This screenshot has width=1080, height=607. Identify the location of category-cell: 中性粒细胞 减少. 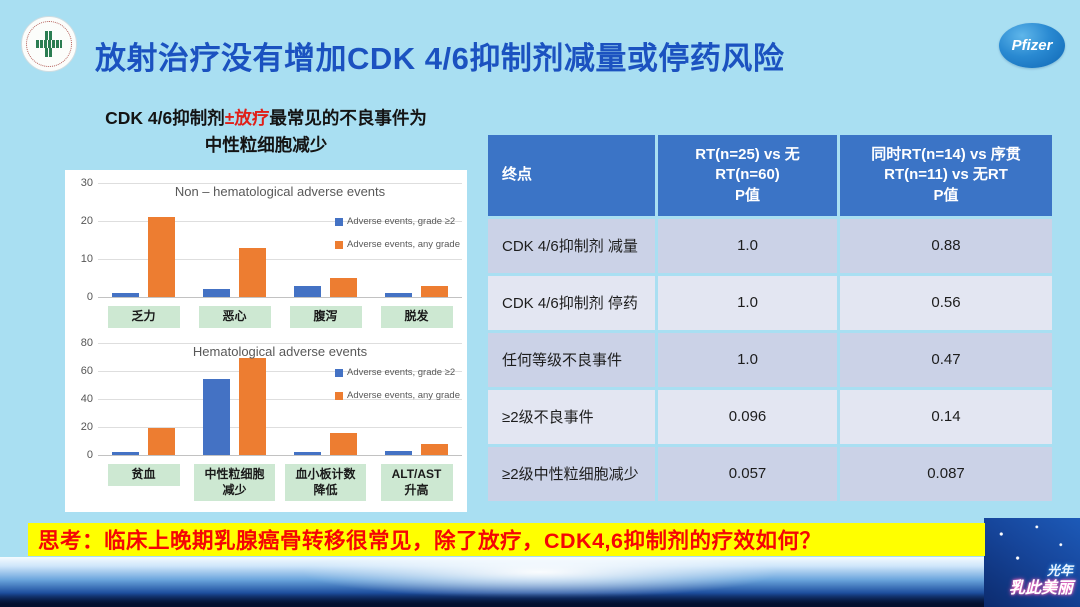
(234, 483).